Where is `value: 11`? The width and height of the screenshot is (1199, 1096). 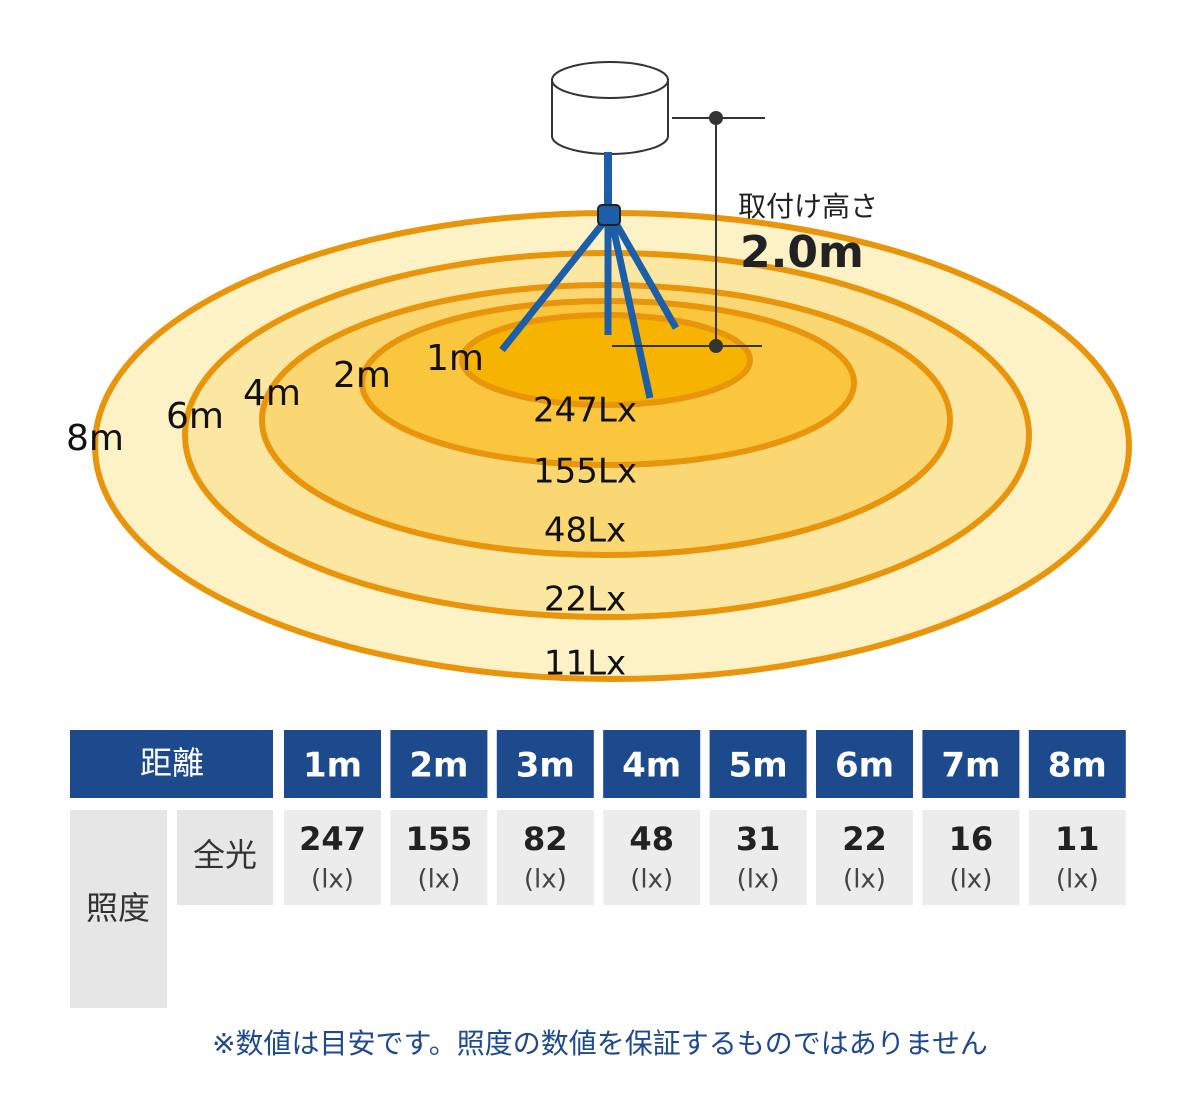
value: 11 is located at coordinates (1077, 839).